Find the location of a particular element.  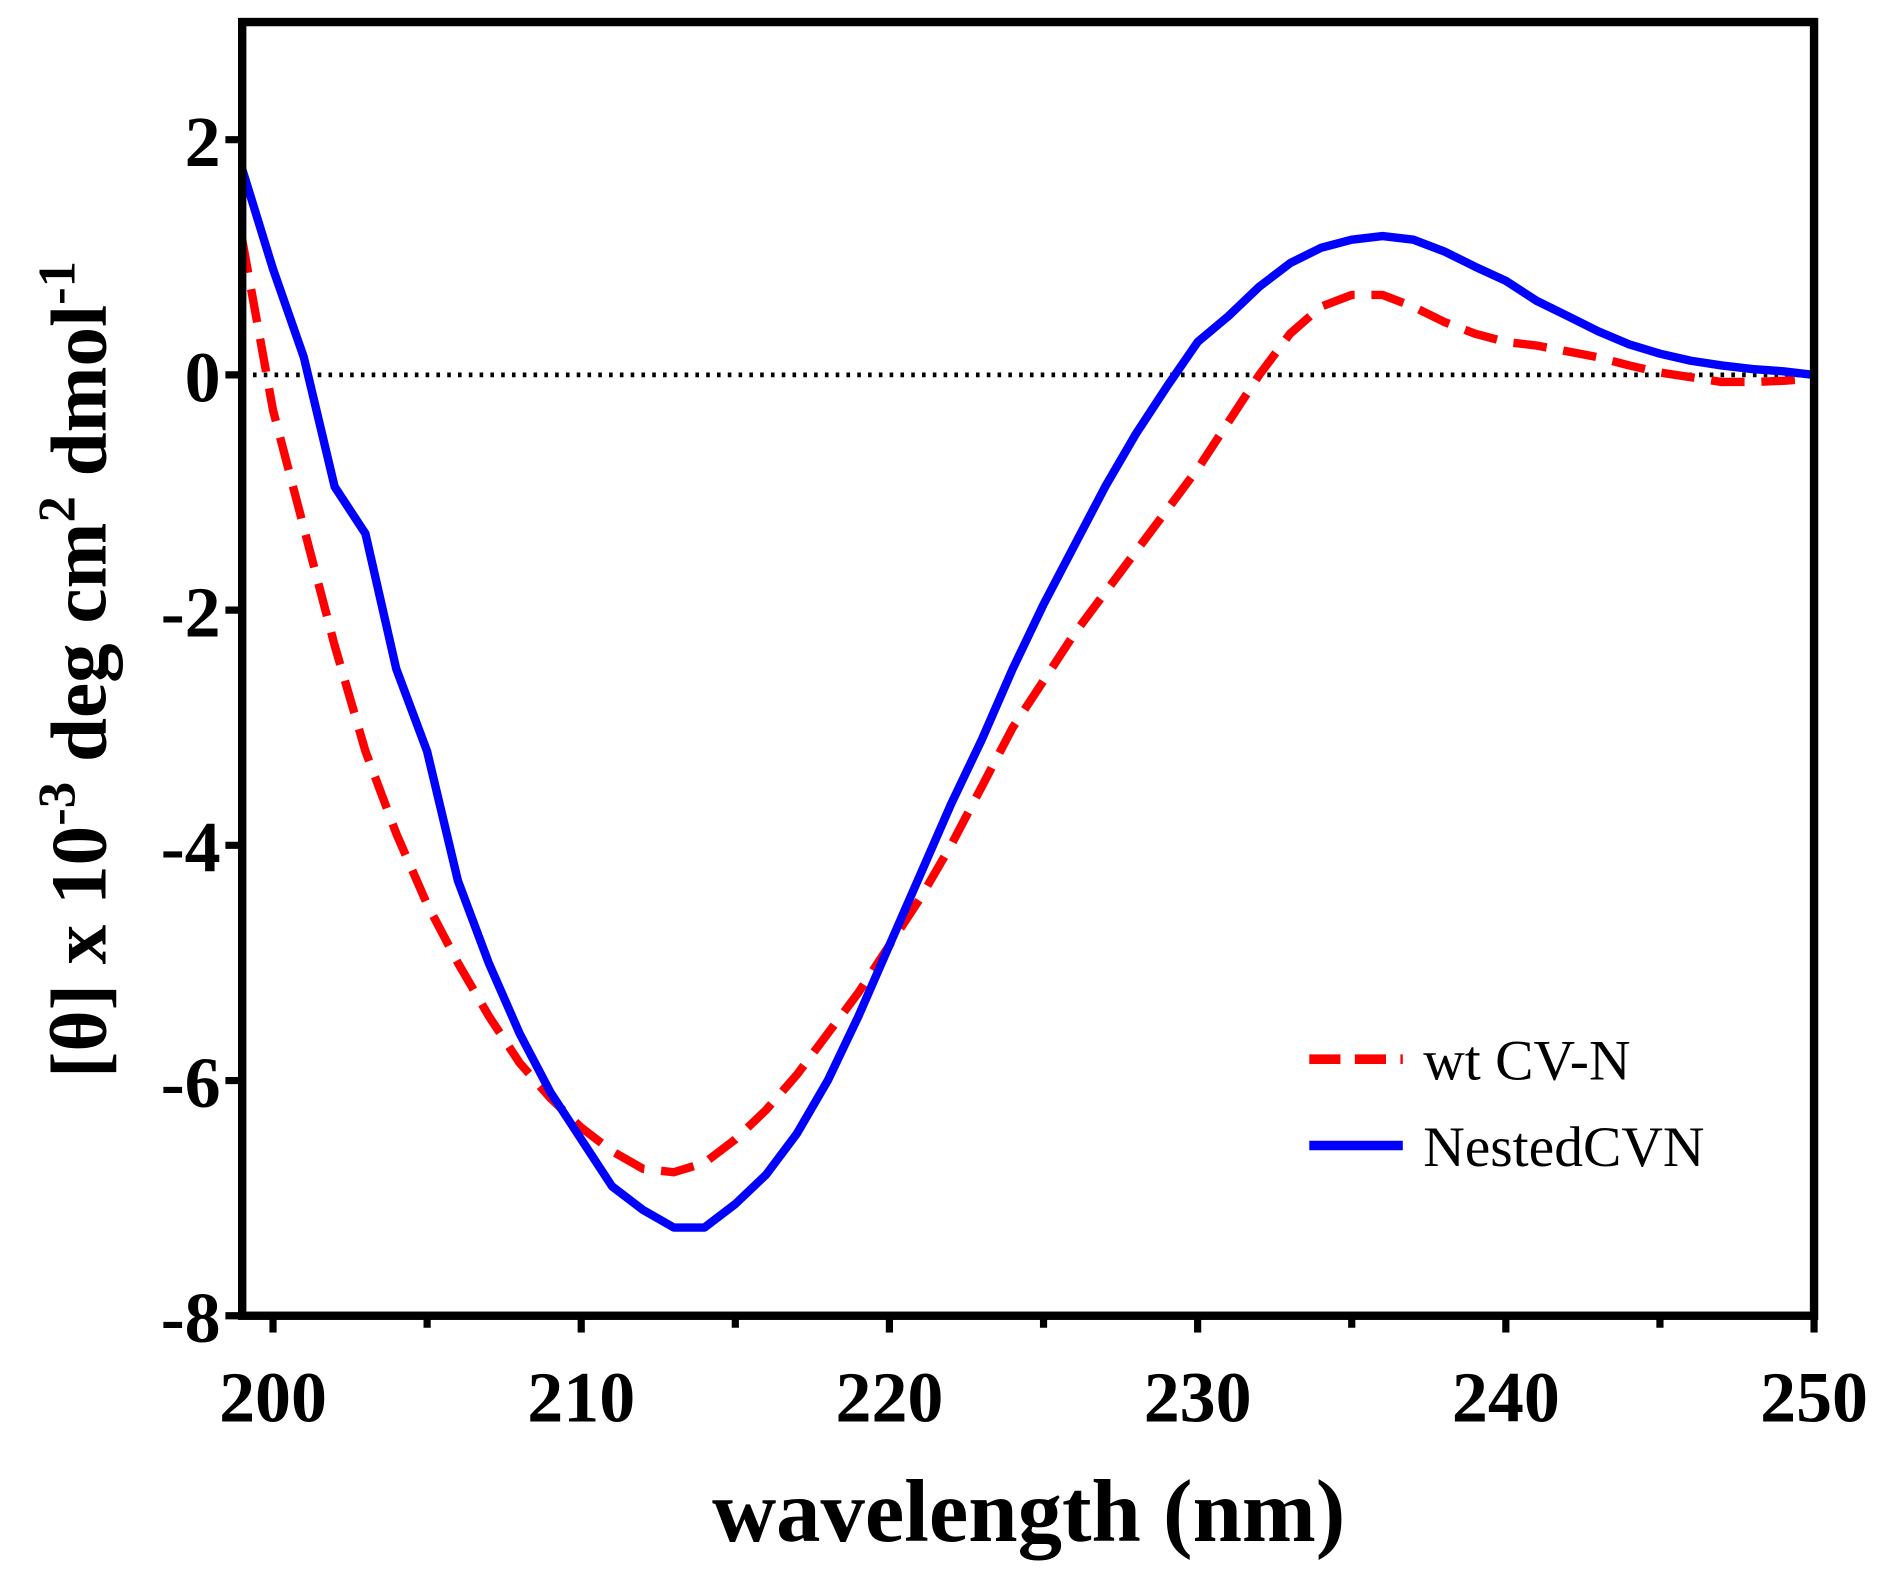

y-tick-label: -2 is located at coordinates (191, 612).